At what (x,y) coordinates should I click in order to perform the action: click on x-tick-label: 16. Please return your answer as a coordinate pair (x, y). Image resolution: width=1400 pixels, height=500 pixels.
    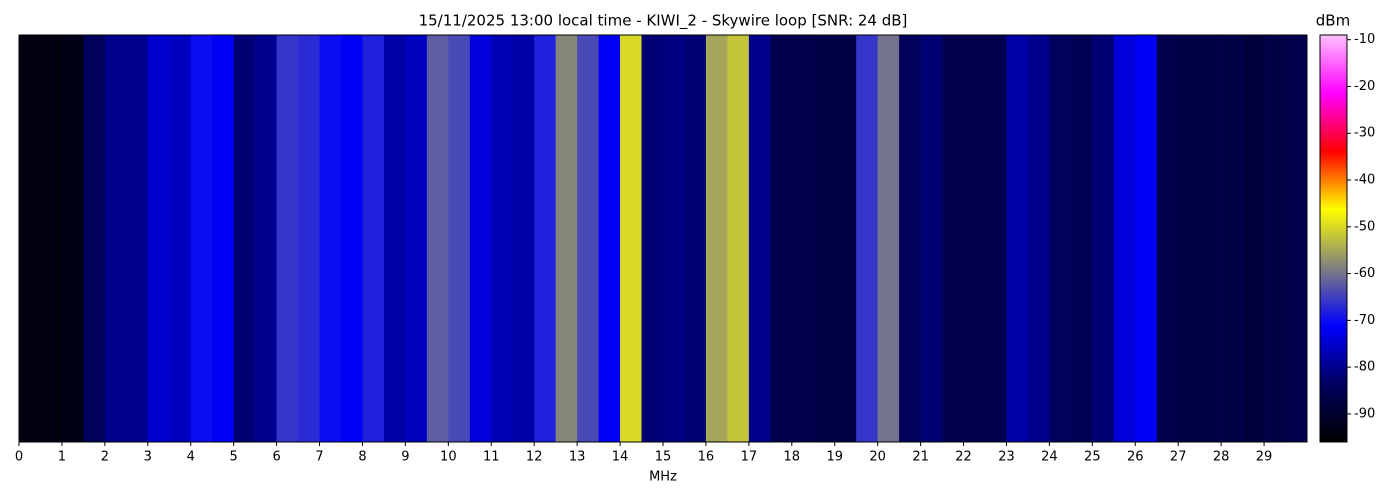
    Looking at the image, I should click on (706, 457).